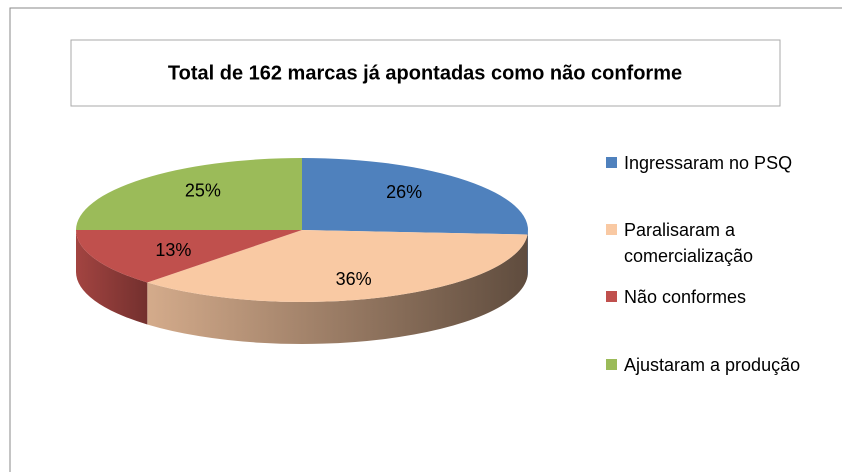 This screenshot has height=472, width=842. I want to click on legend-item: Ajustaram a produção, so click(720, 365).